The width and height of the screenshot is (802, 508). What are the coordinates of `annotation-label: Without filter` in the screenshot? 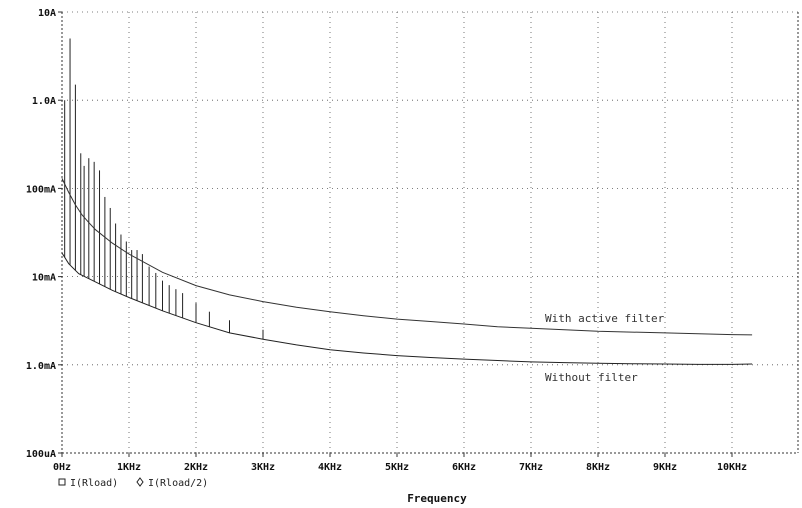 It's located at (591, 377).